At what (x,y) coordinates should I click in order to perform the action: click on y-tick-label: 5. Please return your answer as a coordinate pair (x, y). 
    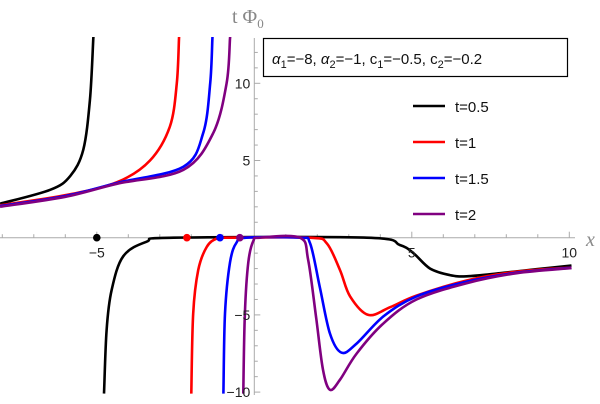
    Looking at the image, I should click on (247, 161).